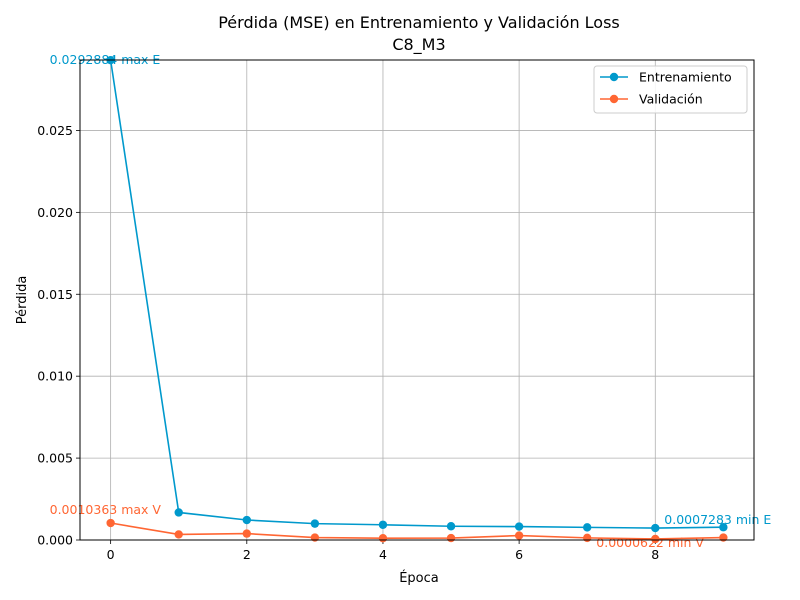  What do you see at coordinates (55, 458) in the screenshot?
I see `y-tick-label: 0.005` at bounding box center [55, 458].